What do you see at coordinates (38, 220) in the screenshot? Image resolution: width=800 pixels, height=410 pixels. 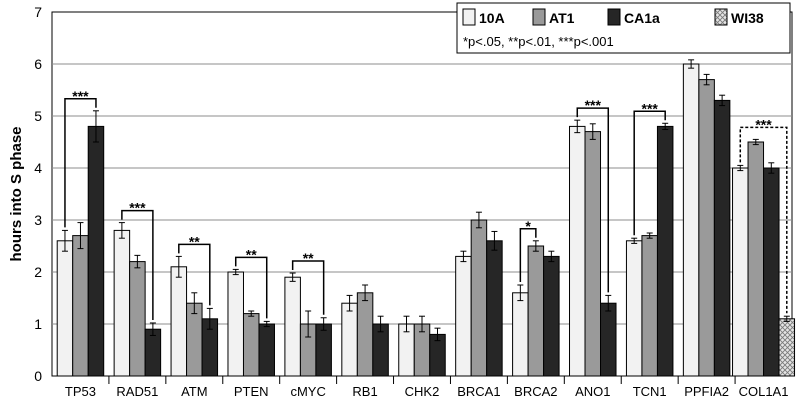 I see `y-tick-label: 3` at bounding box center [38, 220].